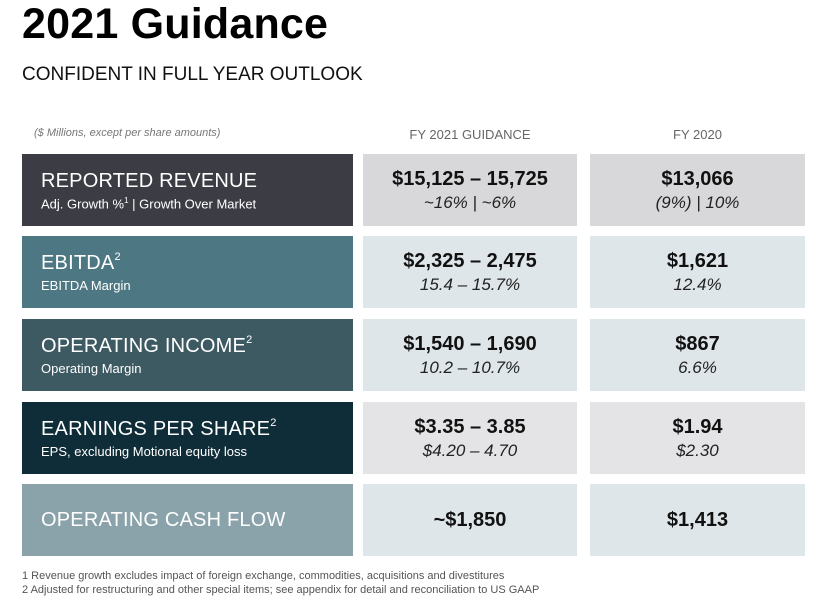 This screenshot has width=813, height=602. I want to click on page-title: 2021 Guidance, so click(175, 24).